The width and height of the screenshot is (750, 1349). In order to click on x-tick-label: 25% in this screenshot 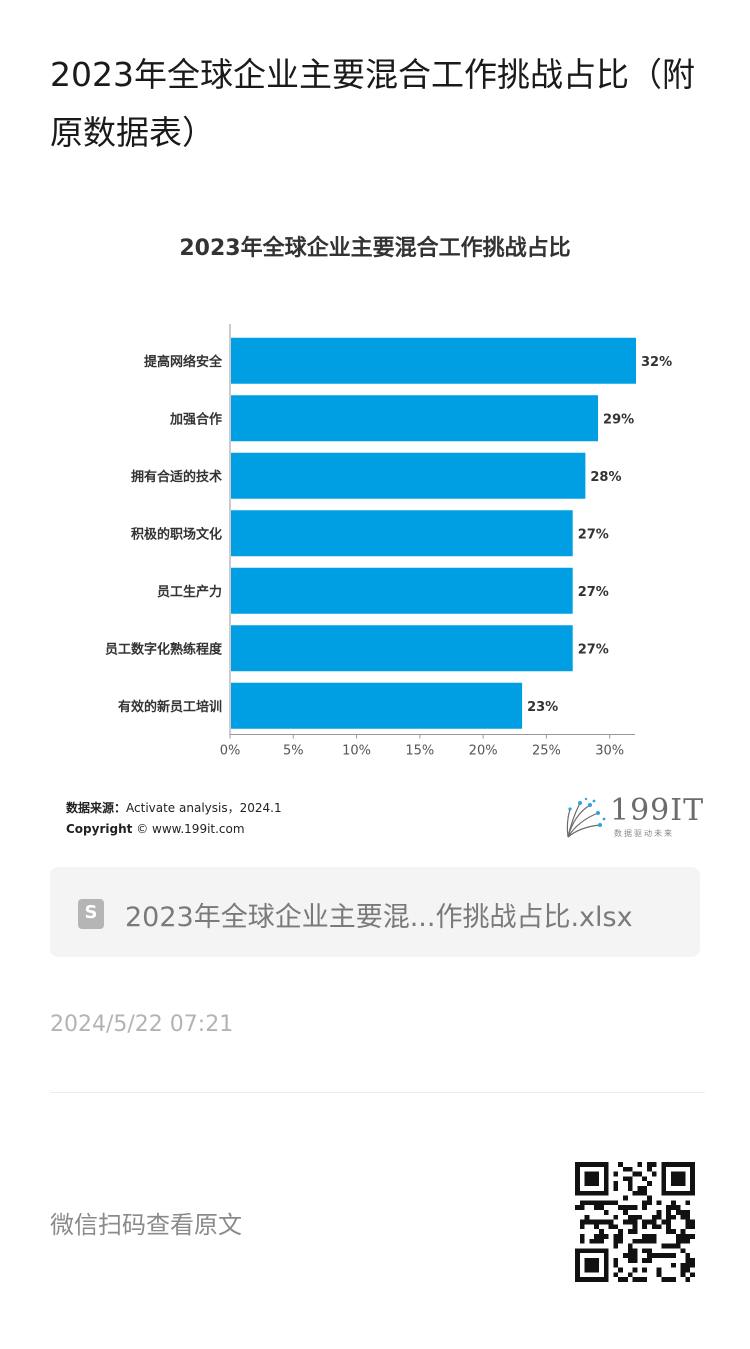, I will do `click(546, 751)`.